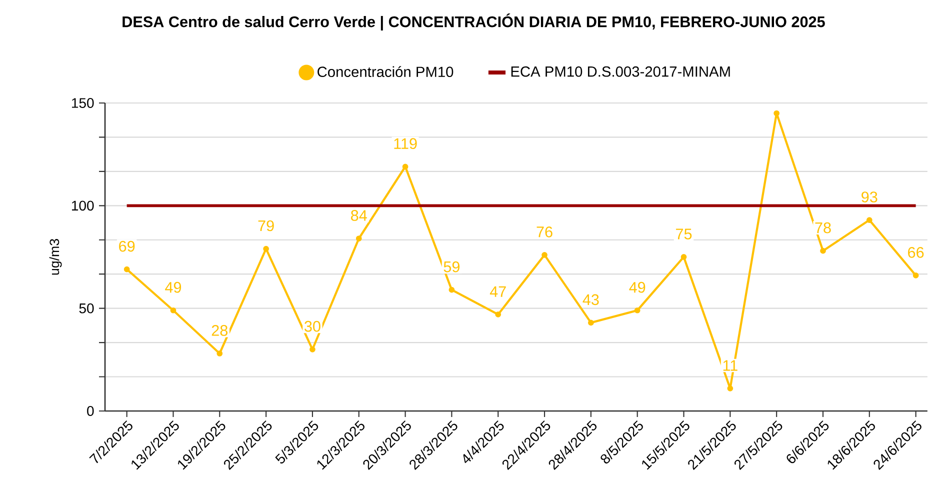 This screenshot has width=931, height=491. I want to click on legend-label: ECA PM10 D.S.003-2017-MINAM, so click(620, 71).